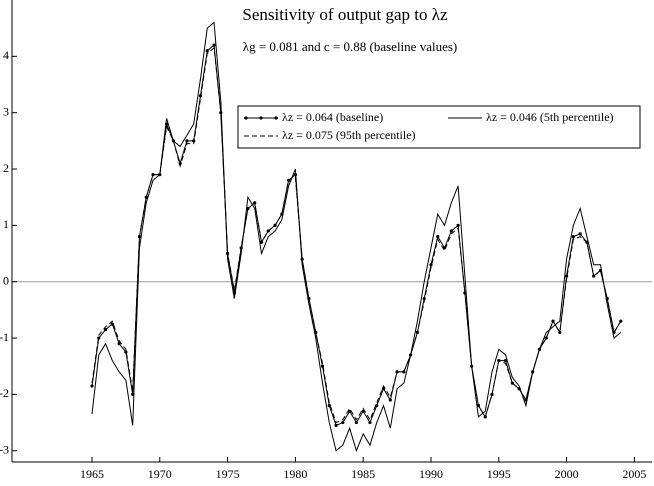 Image resolution: width=654 pixels, height=486 pixels. I want to click on x-tick-label: 1990, so click(431, 474).